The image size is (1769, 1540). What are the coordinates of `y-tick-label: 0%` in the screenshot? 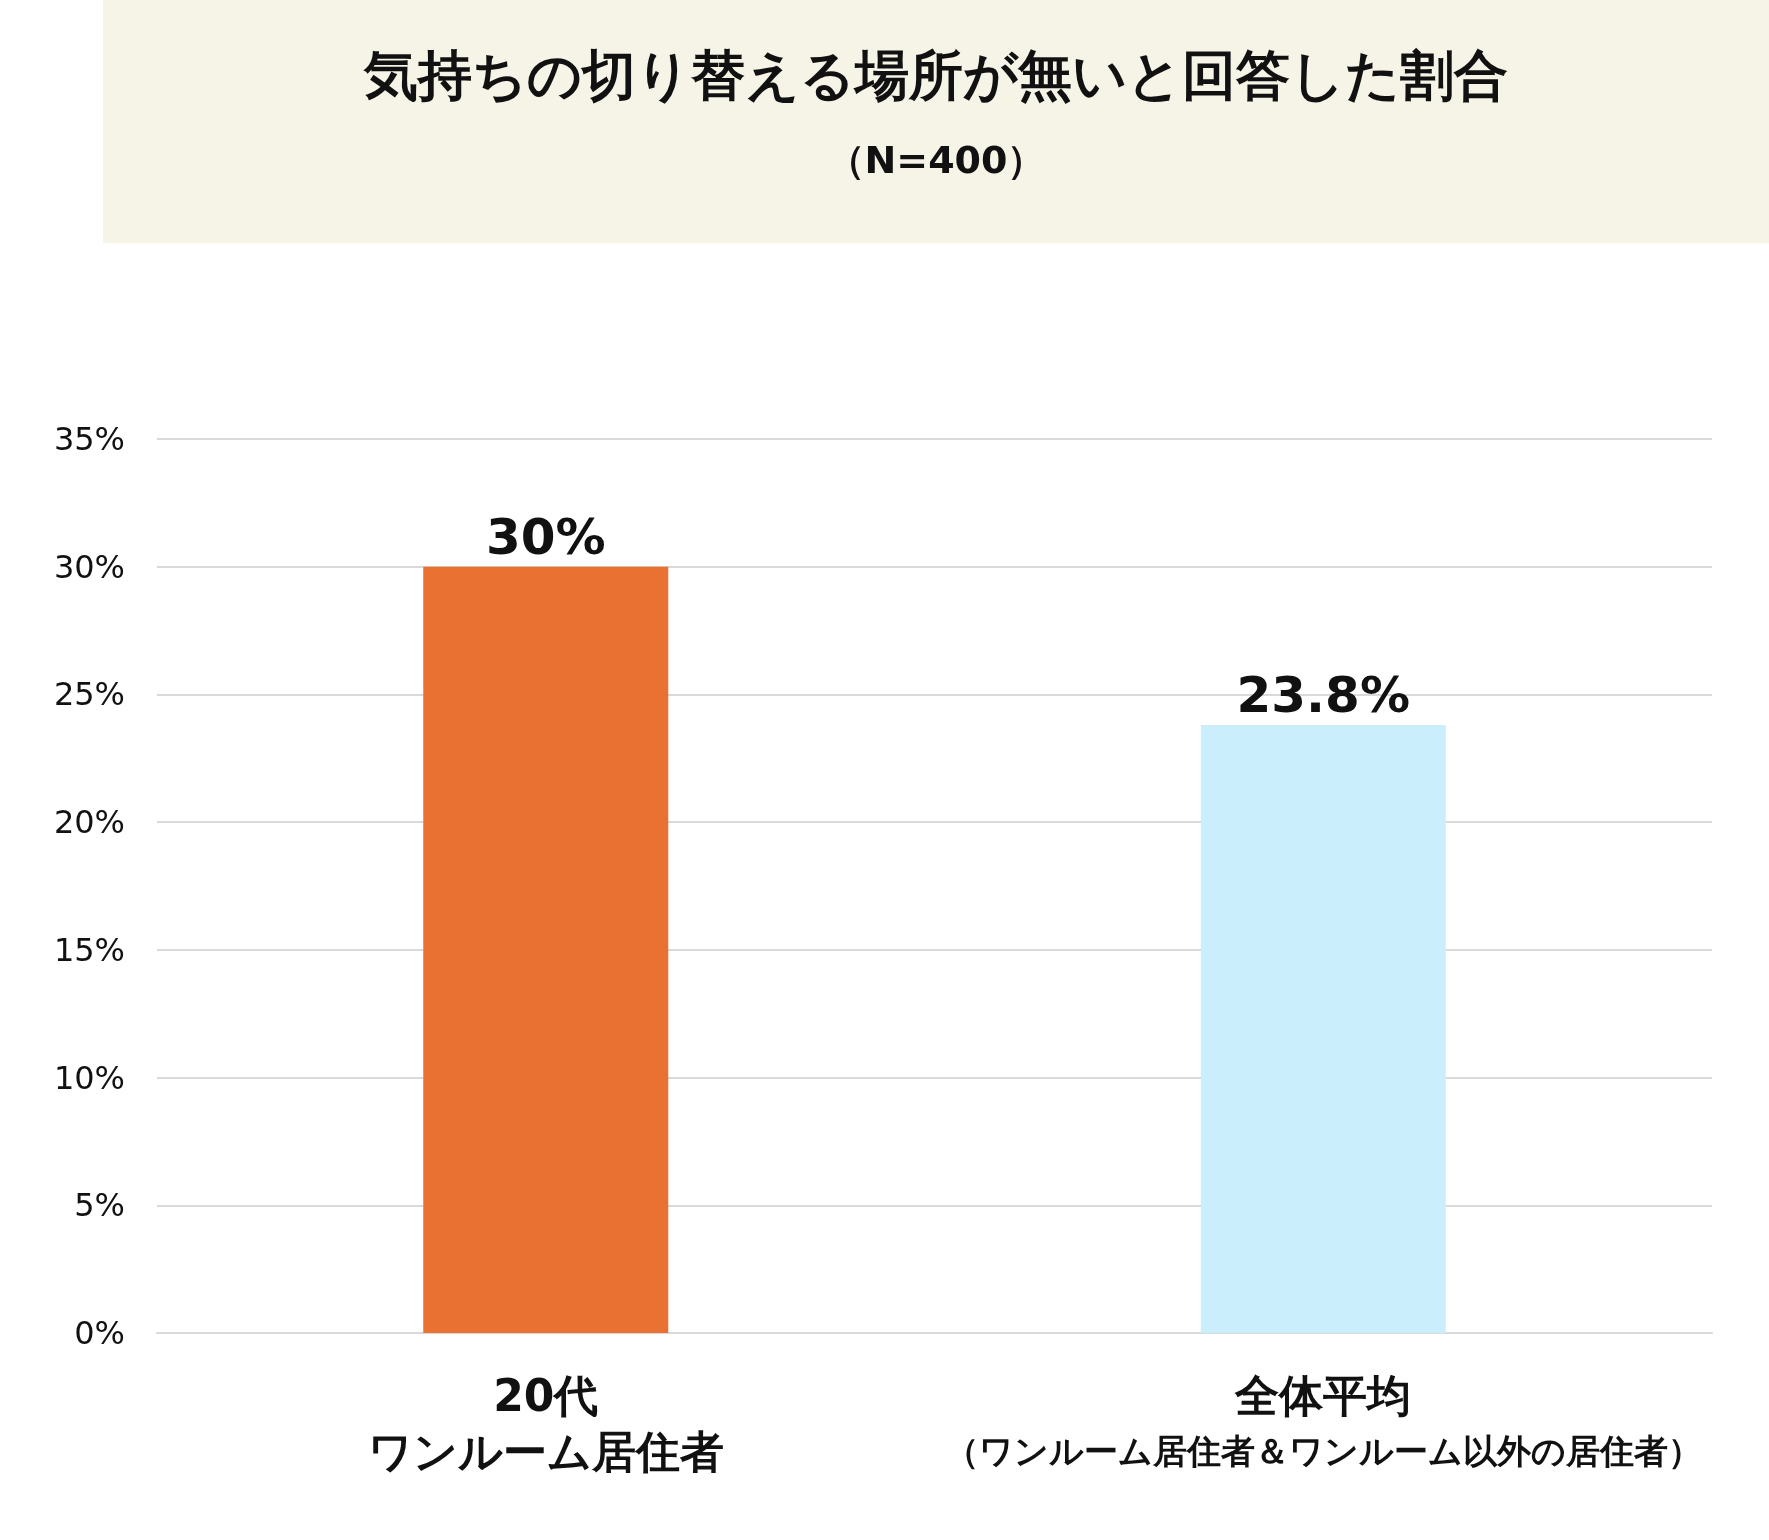 It's located at (99, 1333).